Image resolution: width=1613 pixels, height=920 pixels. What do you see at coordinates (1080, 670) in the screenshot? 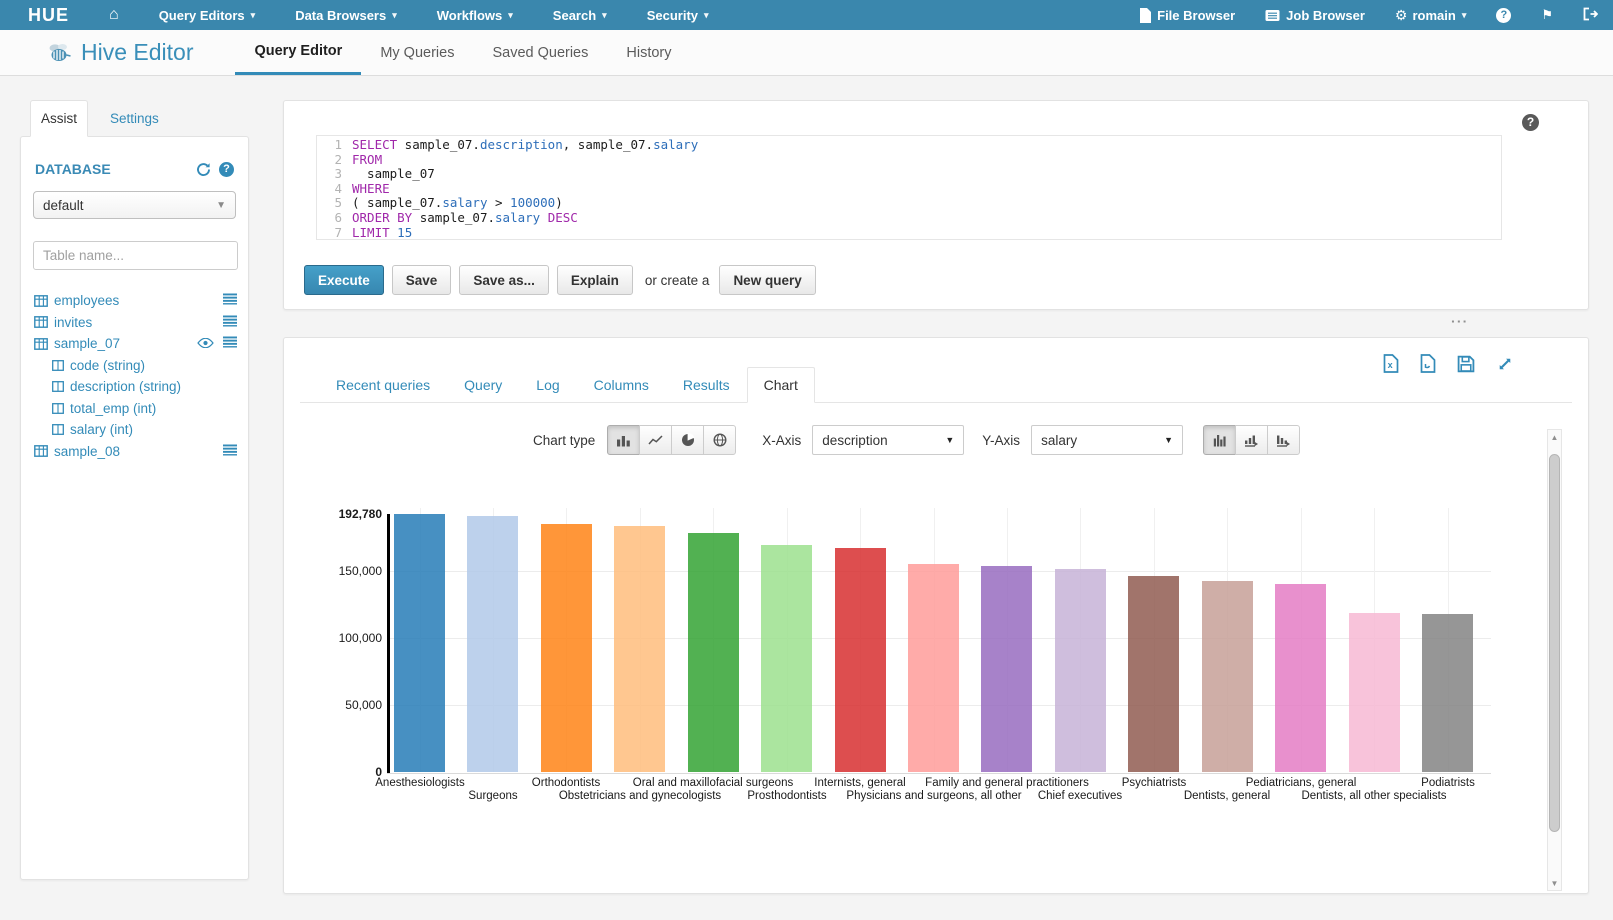
I see `bar-chief-executives` at bounding box center [1080, 670].